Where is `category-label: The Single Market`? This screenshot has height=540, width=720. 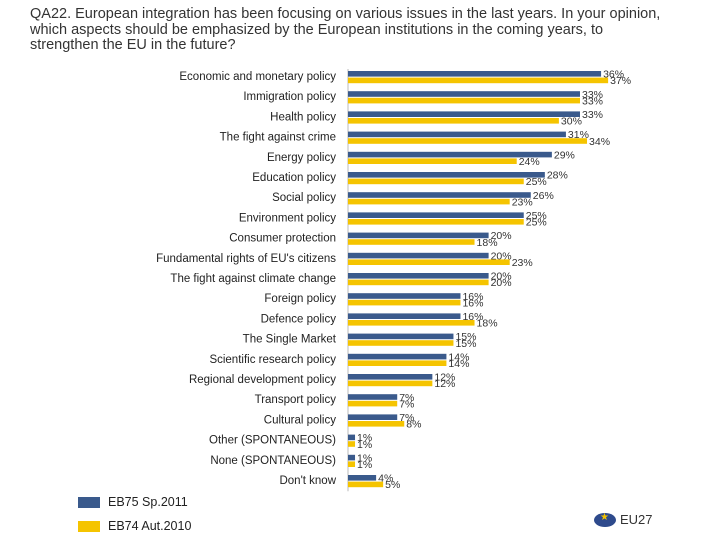 category-label: The Single Market is located at coordinates (290, 340).